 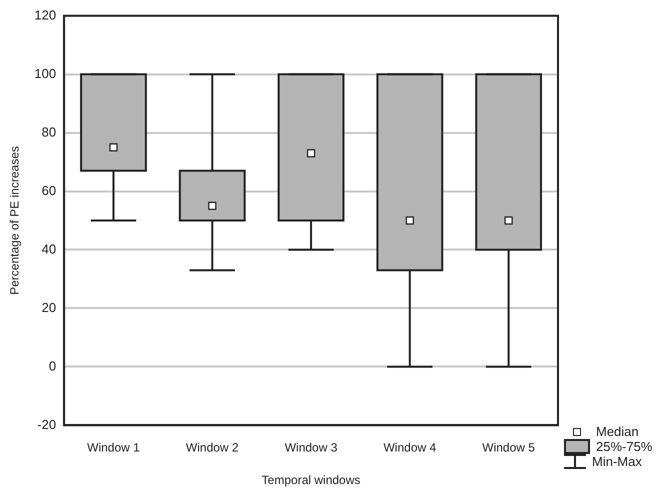 What do you see at coordinates (15, 220) in the screenshot?
I see `y-axis-title: Percentage of PE increases` at bounding box center [15, 220].